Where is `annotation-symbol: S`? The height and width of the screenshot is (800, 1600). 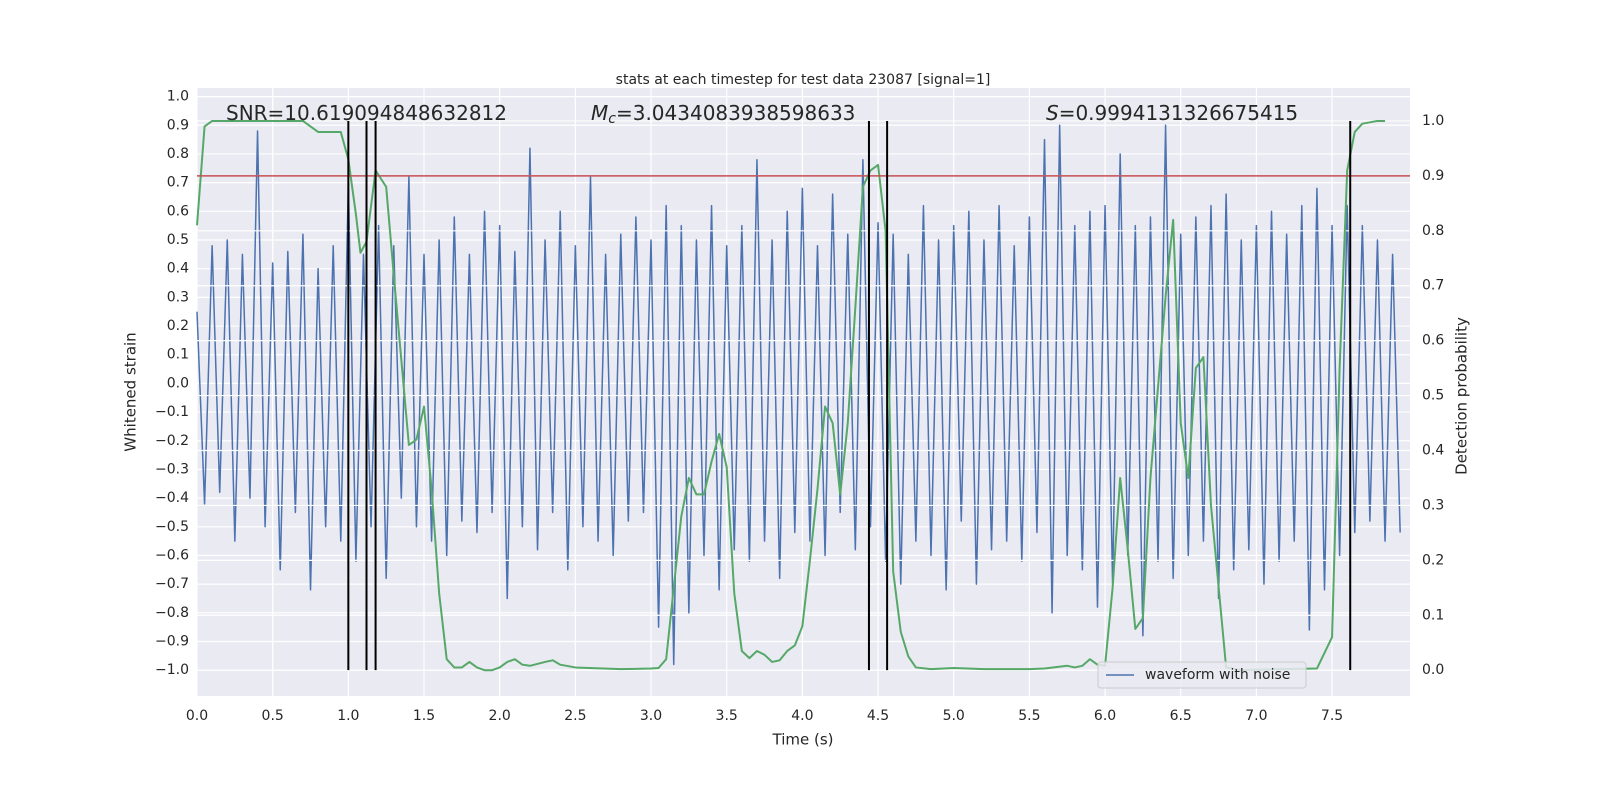
annotation-symbol: S is located at coordinates (1052, 113).